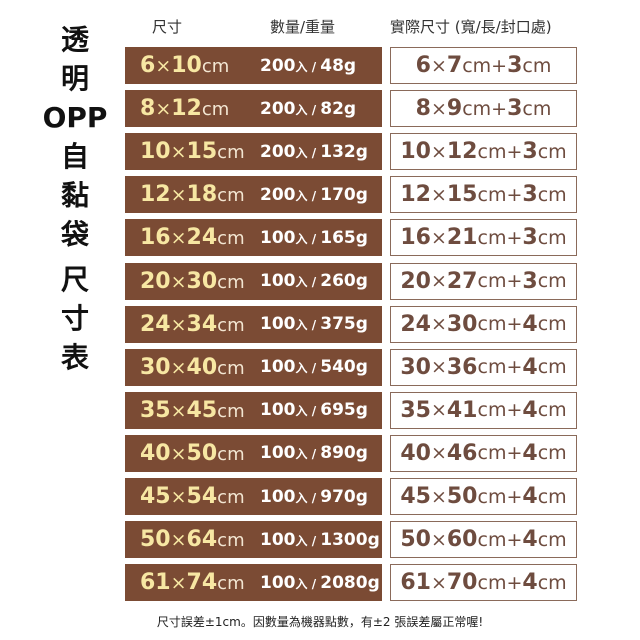 This screenshot has height=640, width=640. Describe the element at coordinates (202, 367) in the screenshot. I see `size-height: 40` at that location.